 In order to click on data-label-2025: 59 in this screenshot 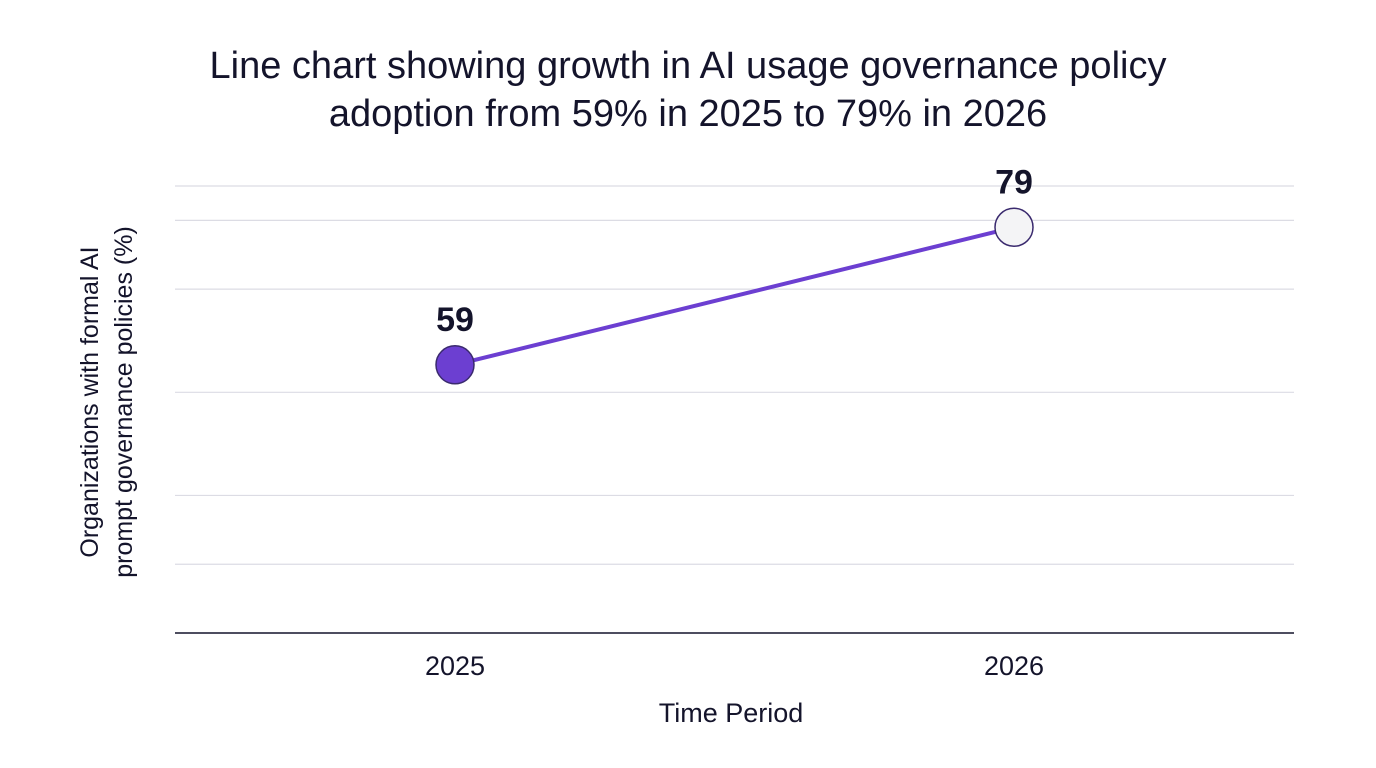, I will do `click(455, 320)`.